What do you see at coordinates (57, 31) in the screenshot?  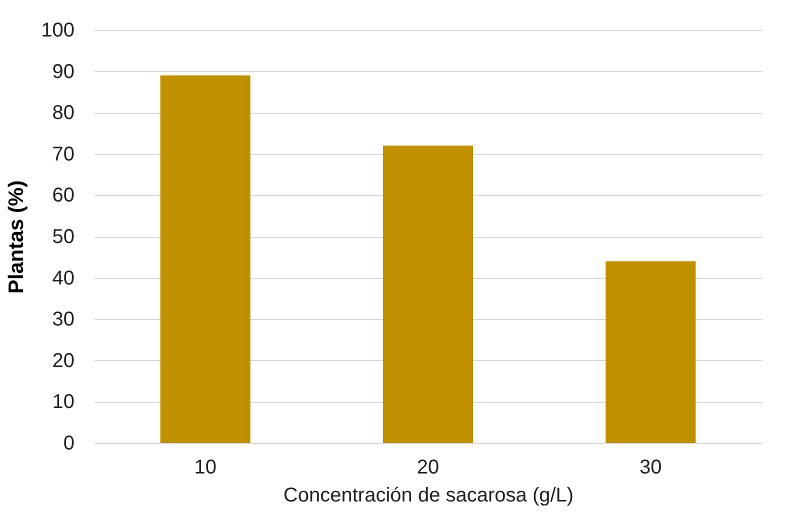 I see `y-tick-label: 100` at bounding box center [57, 31].